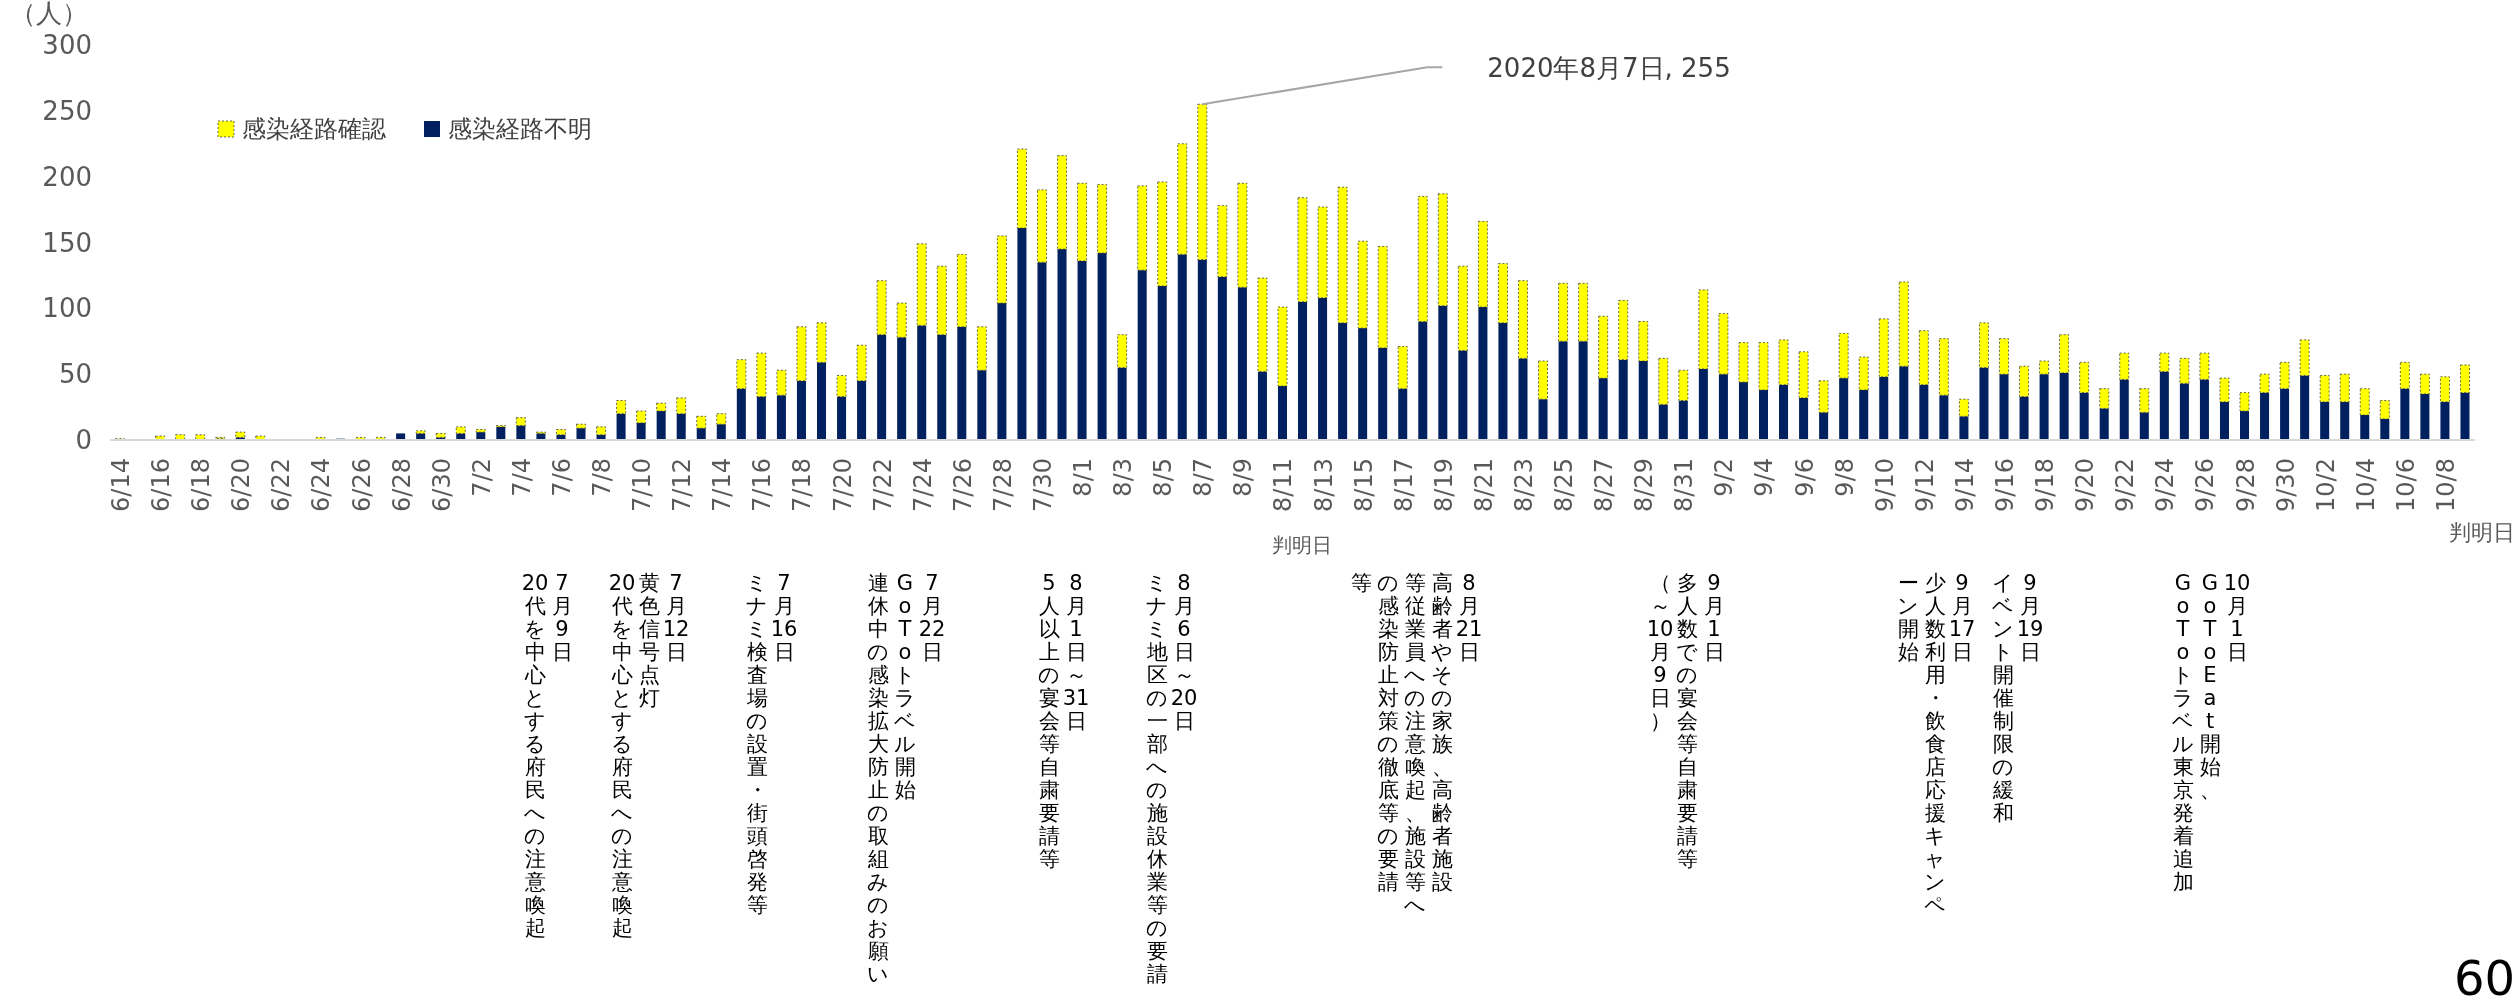 The image size is (2519, 1007). I want to click on x-tick-label: 8/17, so click(1403, 485).